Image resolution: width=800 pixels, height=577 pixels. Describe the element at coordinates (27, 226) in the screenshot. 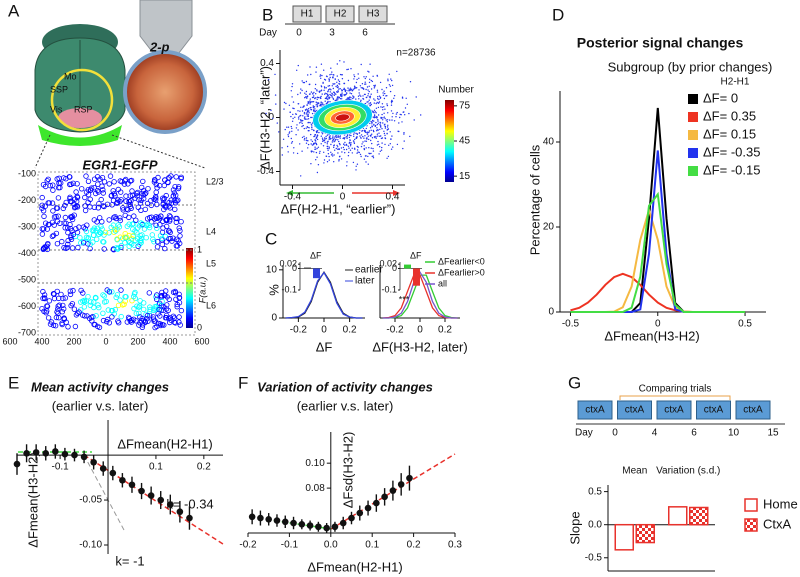

I see `depth-tick-label: -300` at that location.